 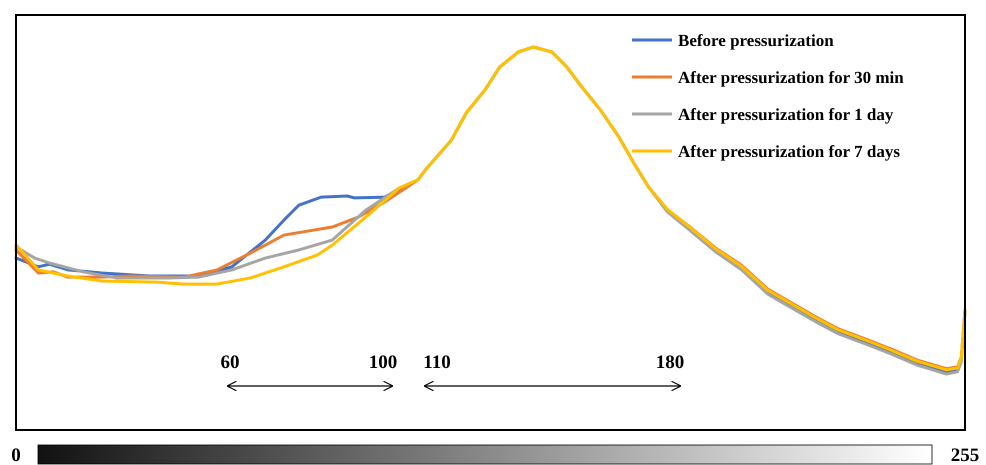 I want to click on legend-label: After pressurization for 30 min, so click(x=791, y=77).